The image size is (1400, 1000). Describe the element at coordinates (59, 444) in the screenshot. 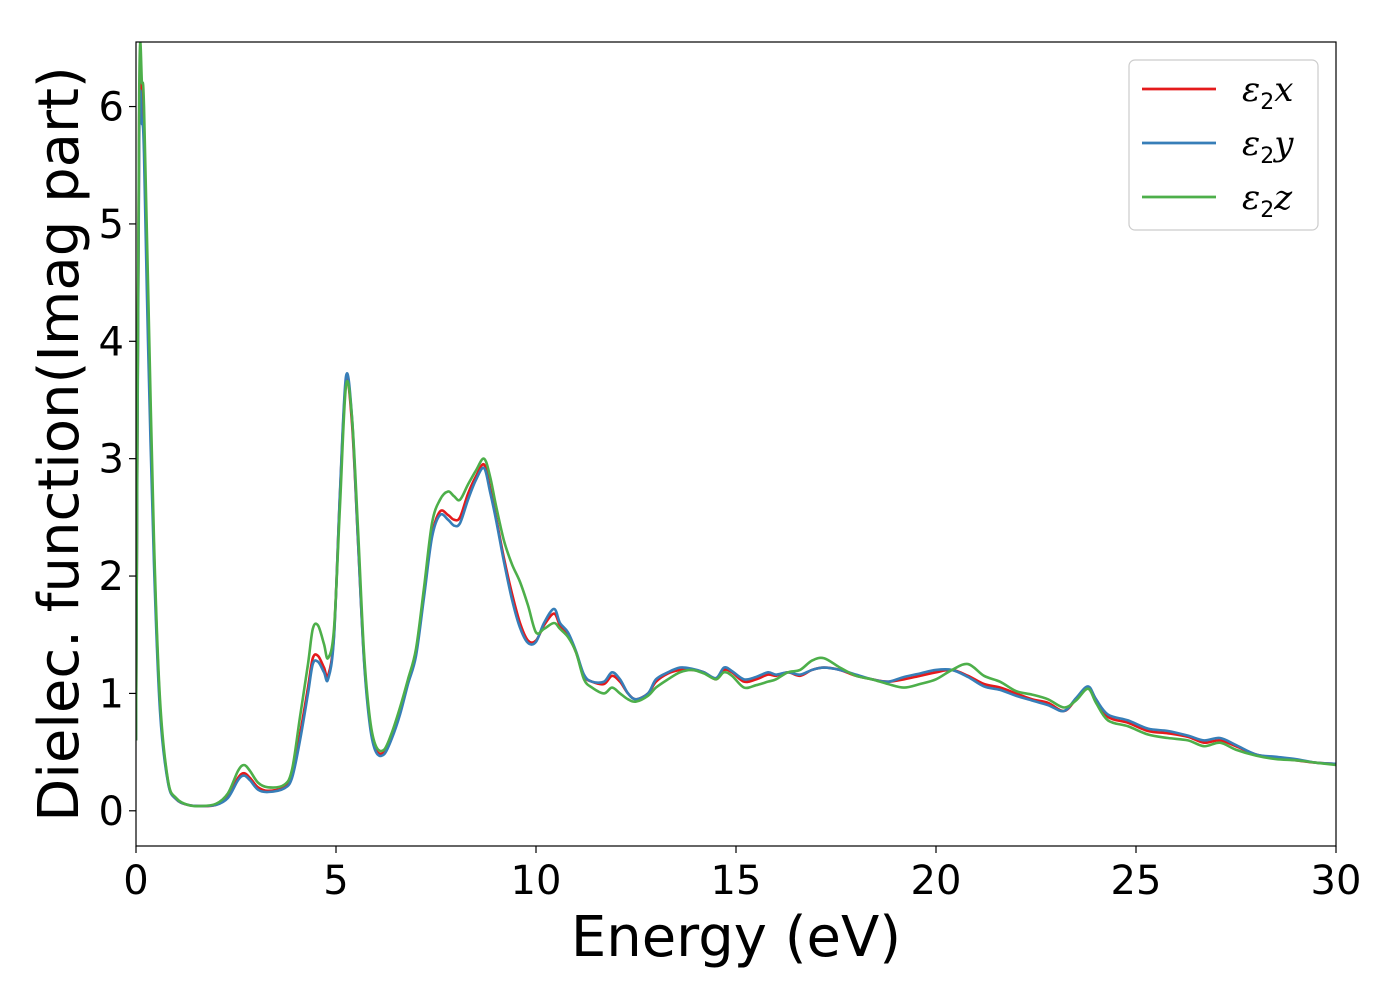

I see `y-axis-title: Dielec. function(Imag part)` at that location.